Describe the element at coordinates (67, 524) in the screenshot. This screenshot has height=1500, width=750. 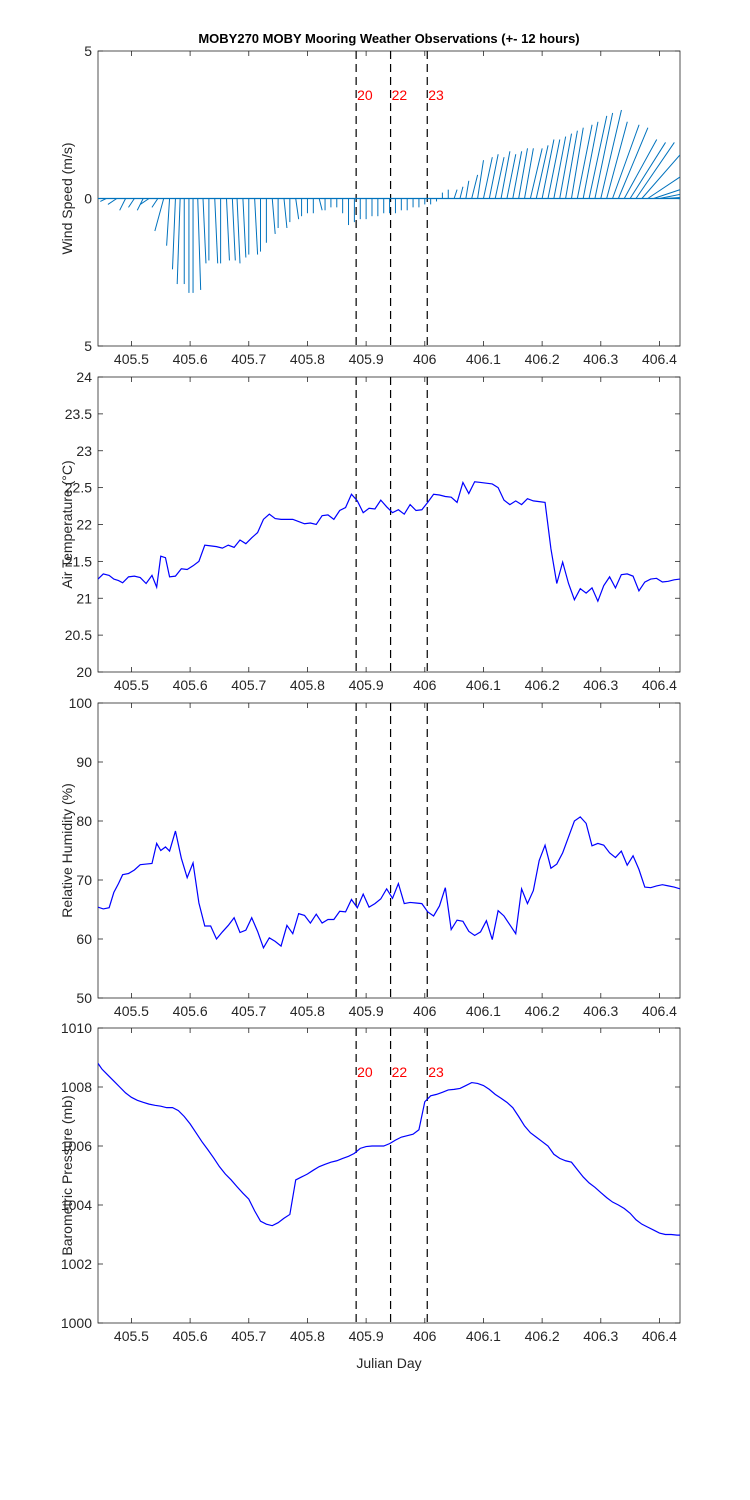
I see `y-axis-label: Air Temperature (°C)` at that location.